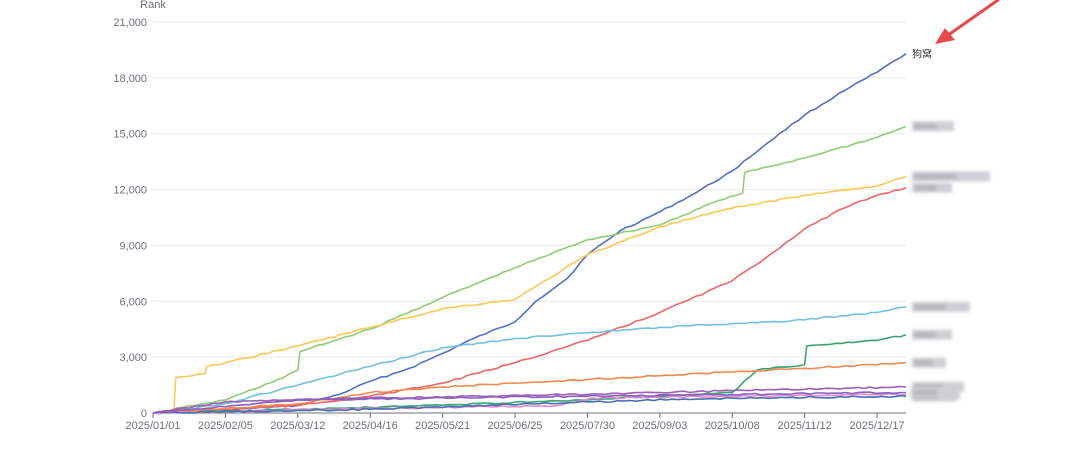  What do you see at coordinates (951, 225) in the screenshot?
I see `label-layer: 狗窝` at bounding box center [951, 225].